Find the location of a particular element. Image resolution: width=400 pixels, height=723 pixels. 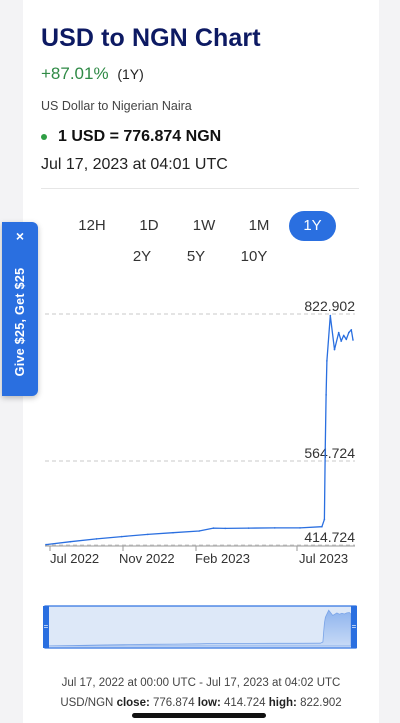

pair-label: USD/NGN is located at coordinates (87, 703).